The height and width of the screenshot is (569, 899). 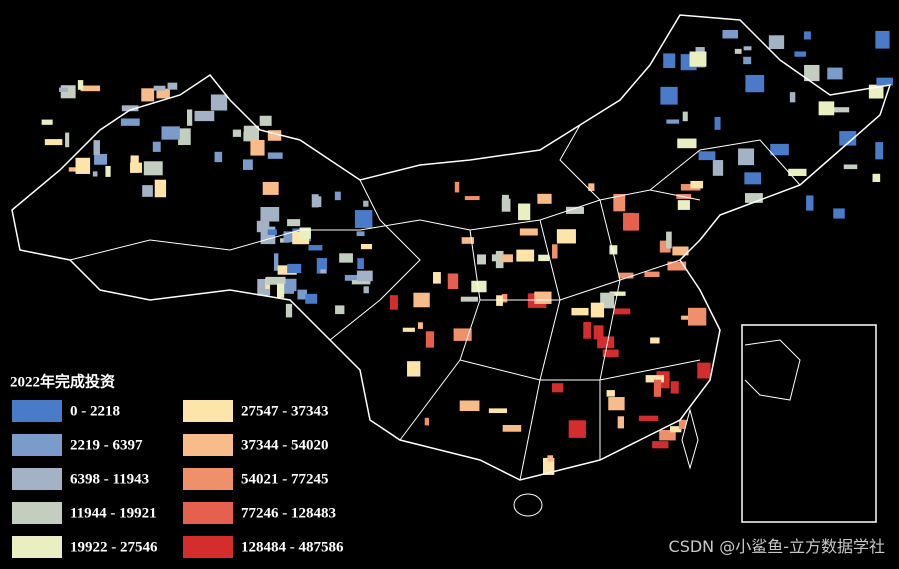 What do you see at coordinates (62, 381) in the screenshot?
I see `legend-title: 2022年完成投资` at bounding box center [62, 381].